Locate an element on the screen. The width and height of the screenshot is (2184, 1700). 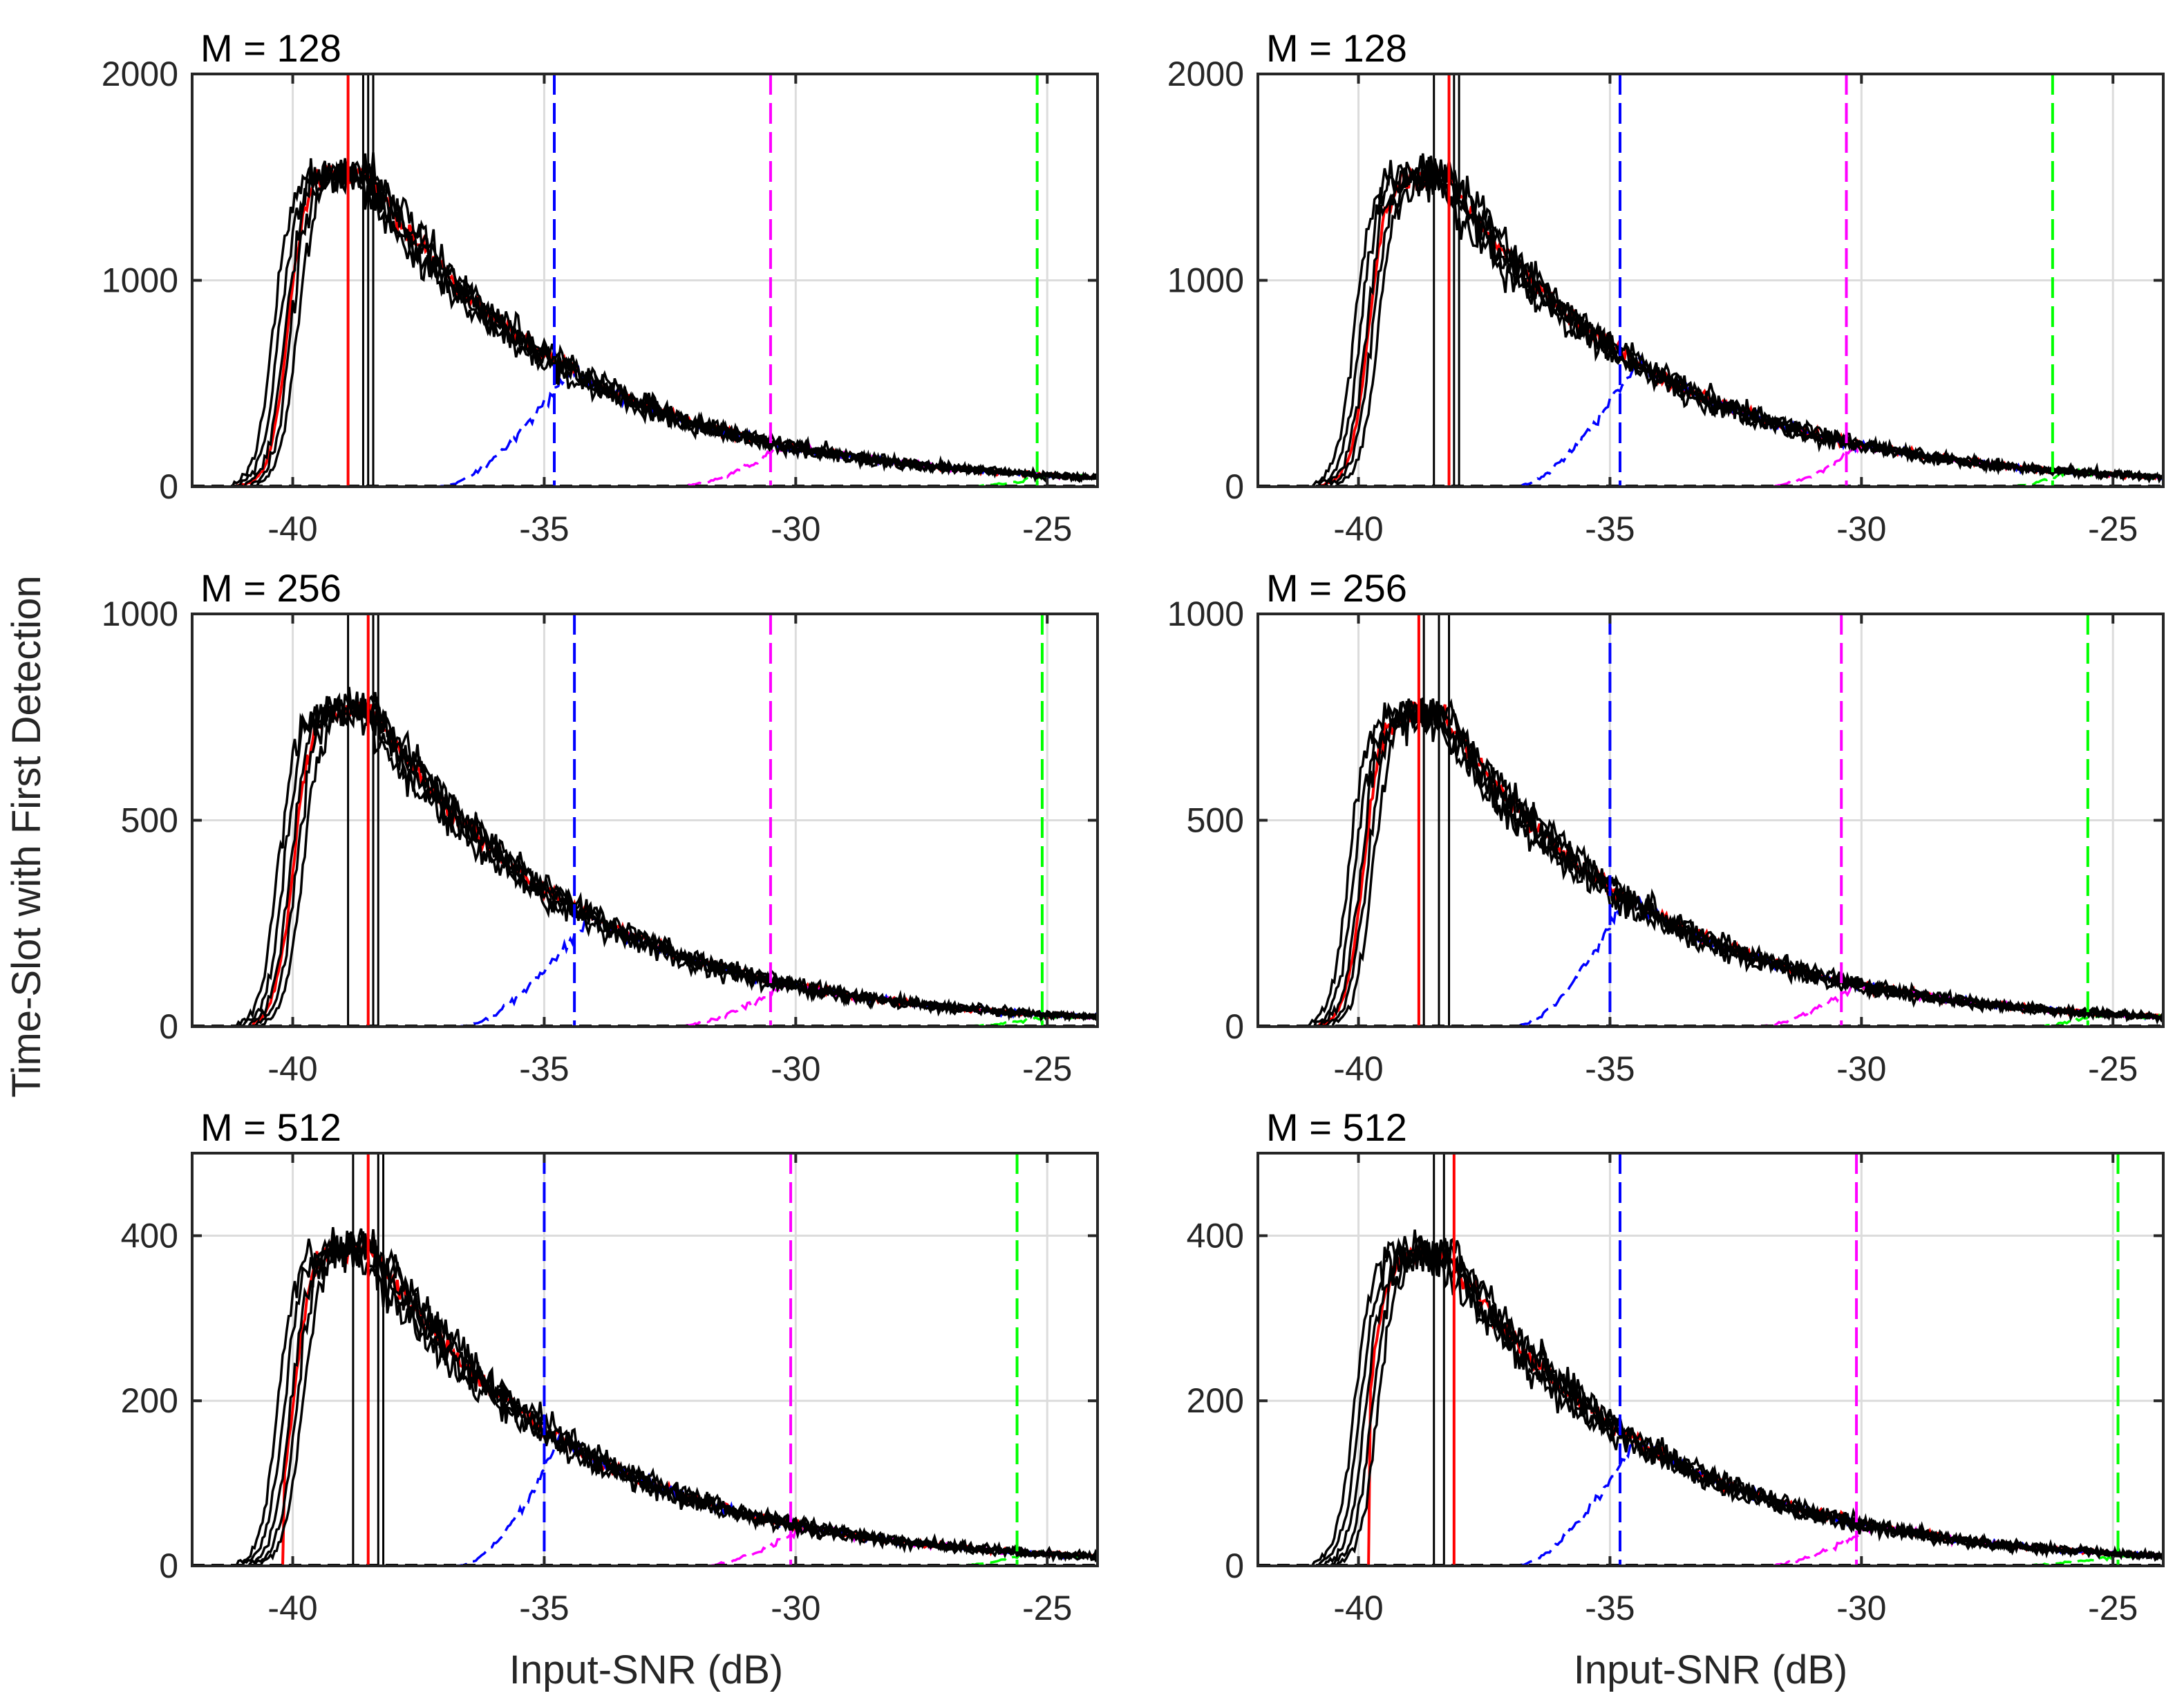
panel-1: -40 -35 -30 -25 0 1000 2000 M = 128 is located at coordinates (600, 287).